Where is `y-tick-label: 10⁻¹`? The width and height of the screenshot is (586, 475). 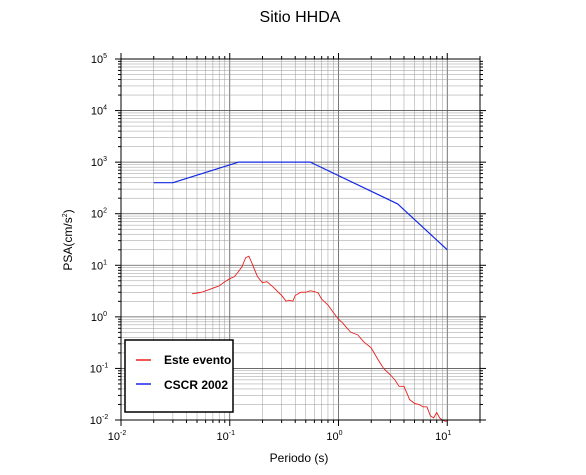 y-tick-label: 10⁻¹ is located at coordinates (99, 368).